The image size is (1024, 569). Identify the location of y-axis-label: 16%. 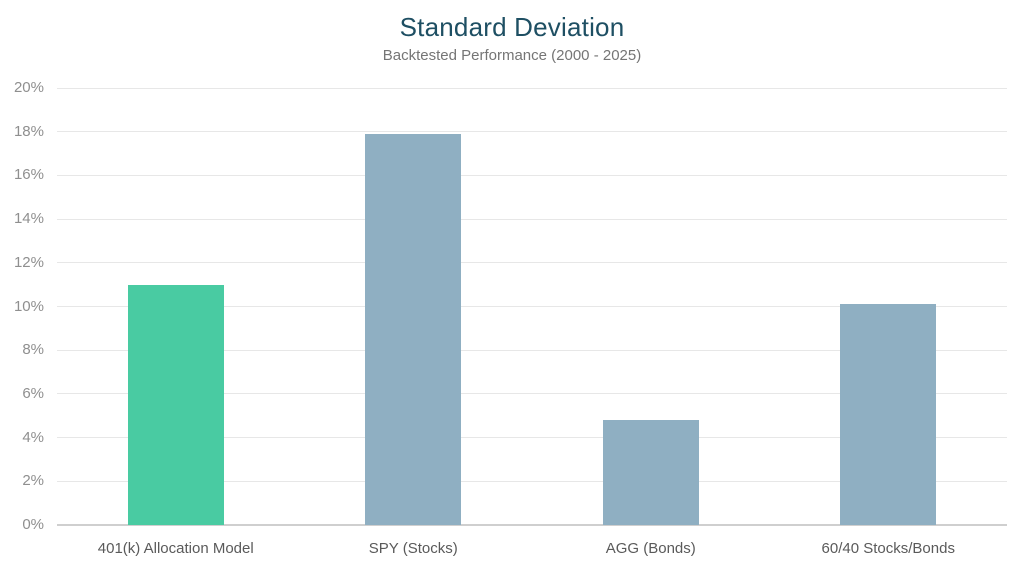
(28, 175).